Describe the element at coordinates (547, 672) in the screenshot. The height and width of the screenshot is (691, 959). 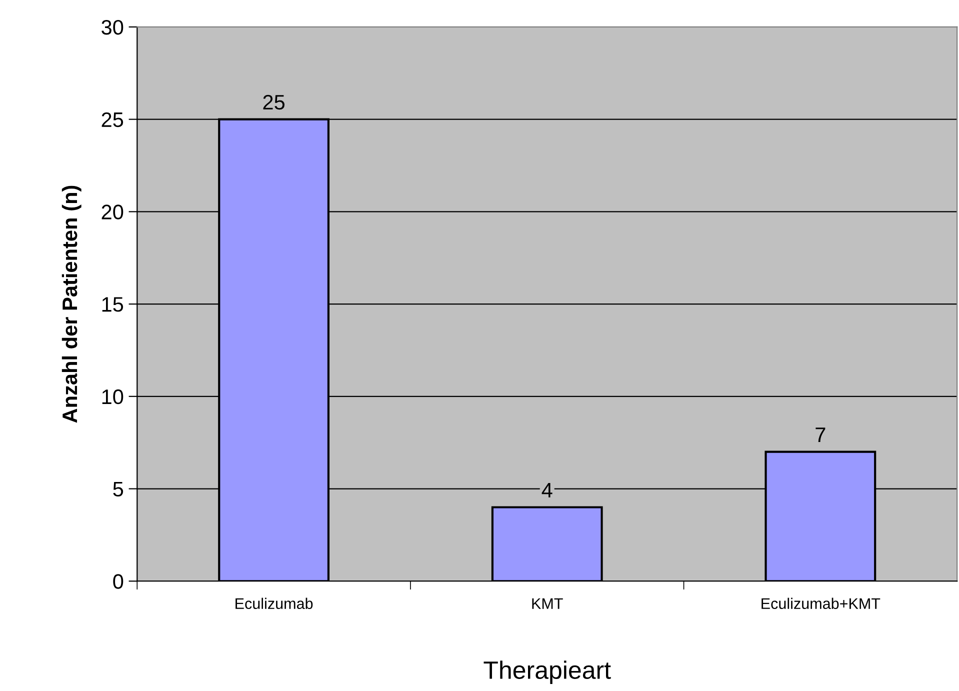
I see `x-axis-title: Therapieart` at that location.